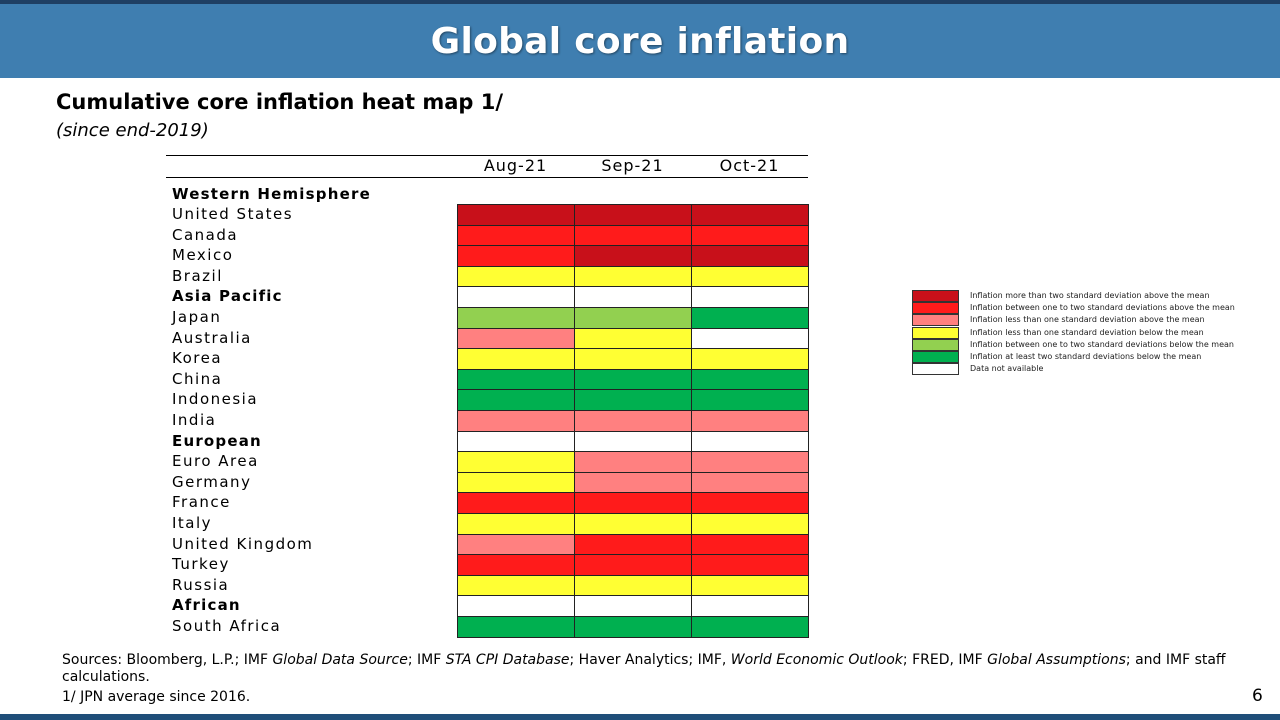 Image resolution: width=1280 pixels, height=720 pixels. I want to click on footnote: 1/ JPN average since 2016., so click(156, 697).